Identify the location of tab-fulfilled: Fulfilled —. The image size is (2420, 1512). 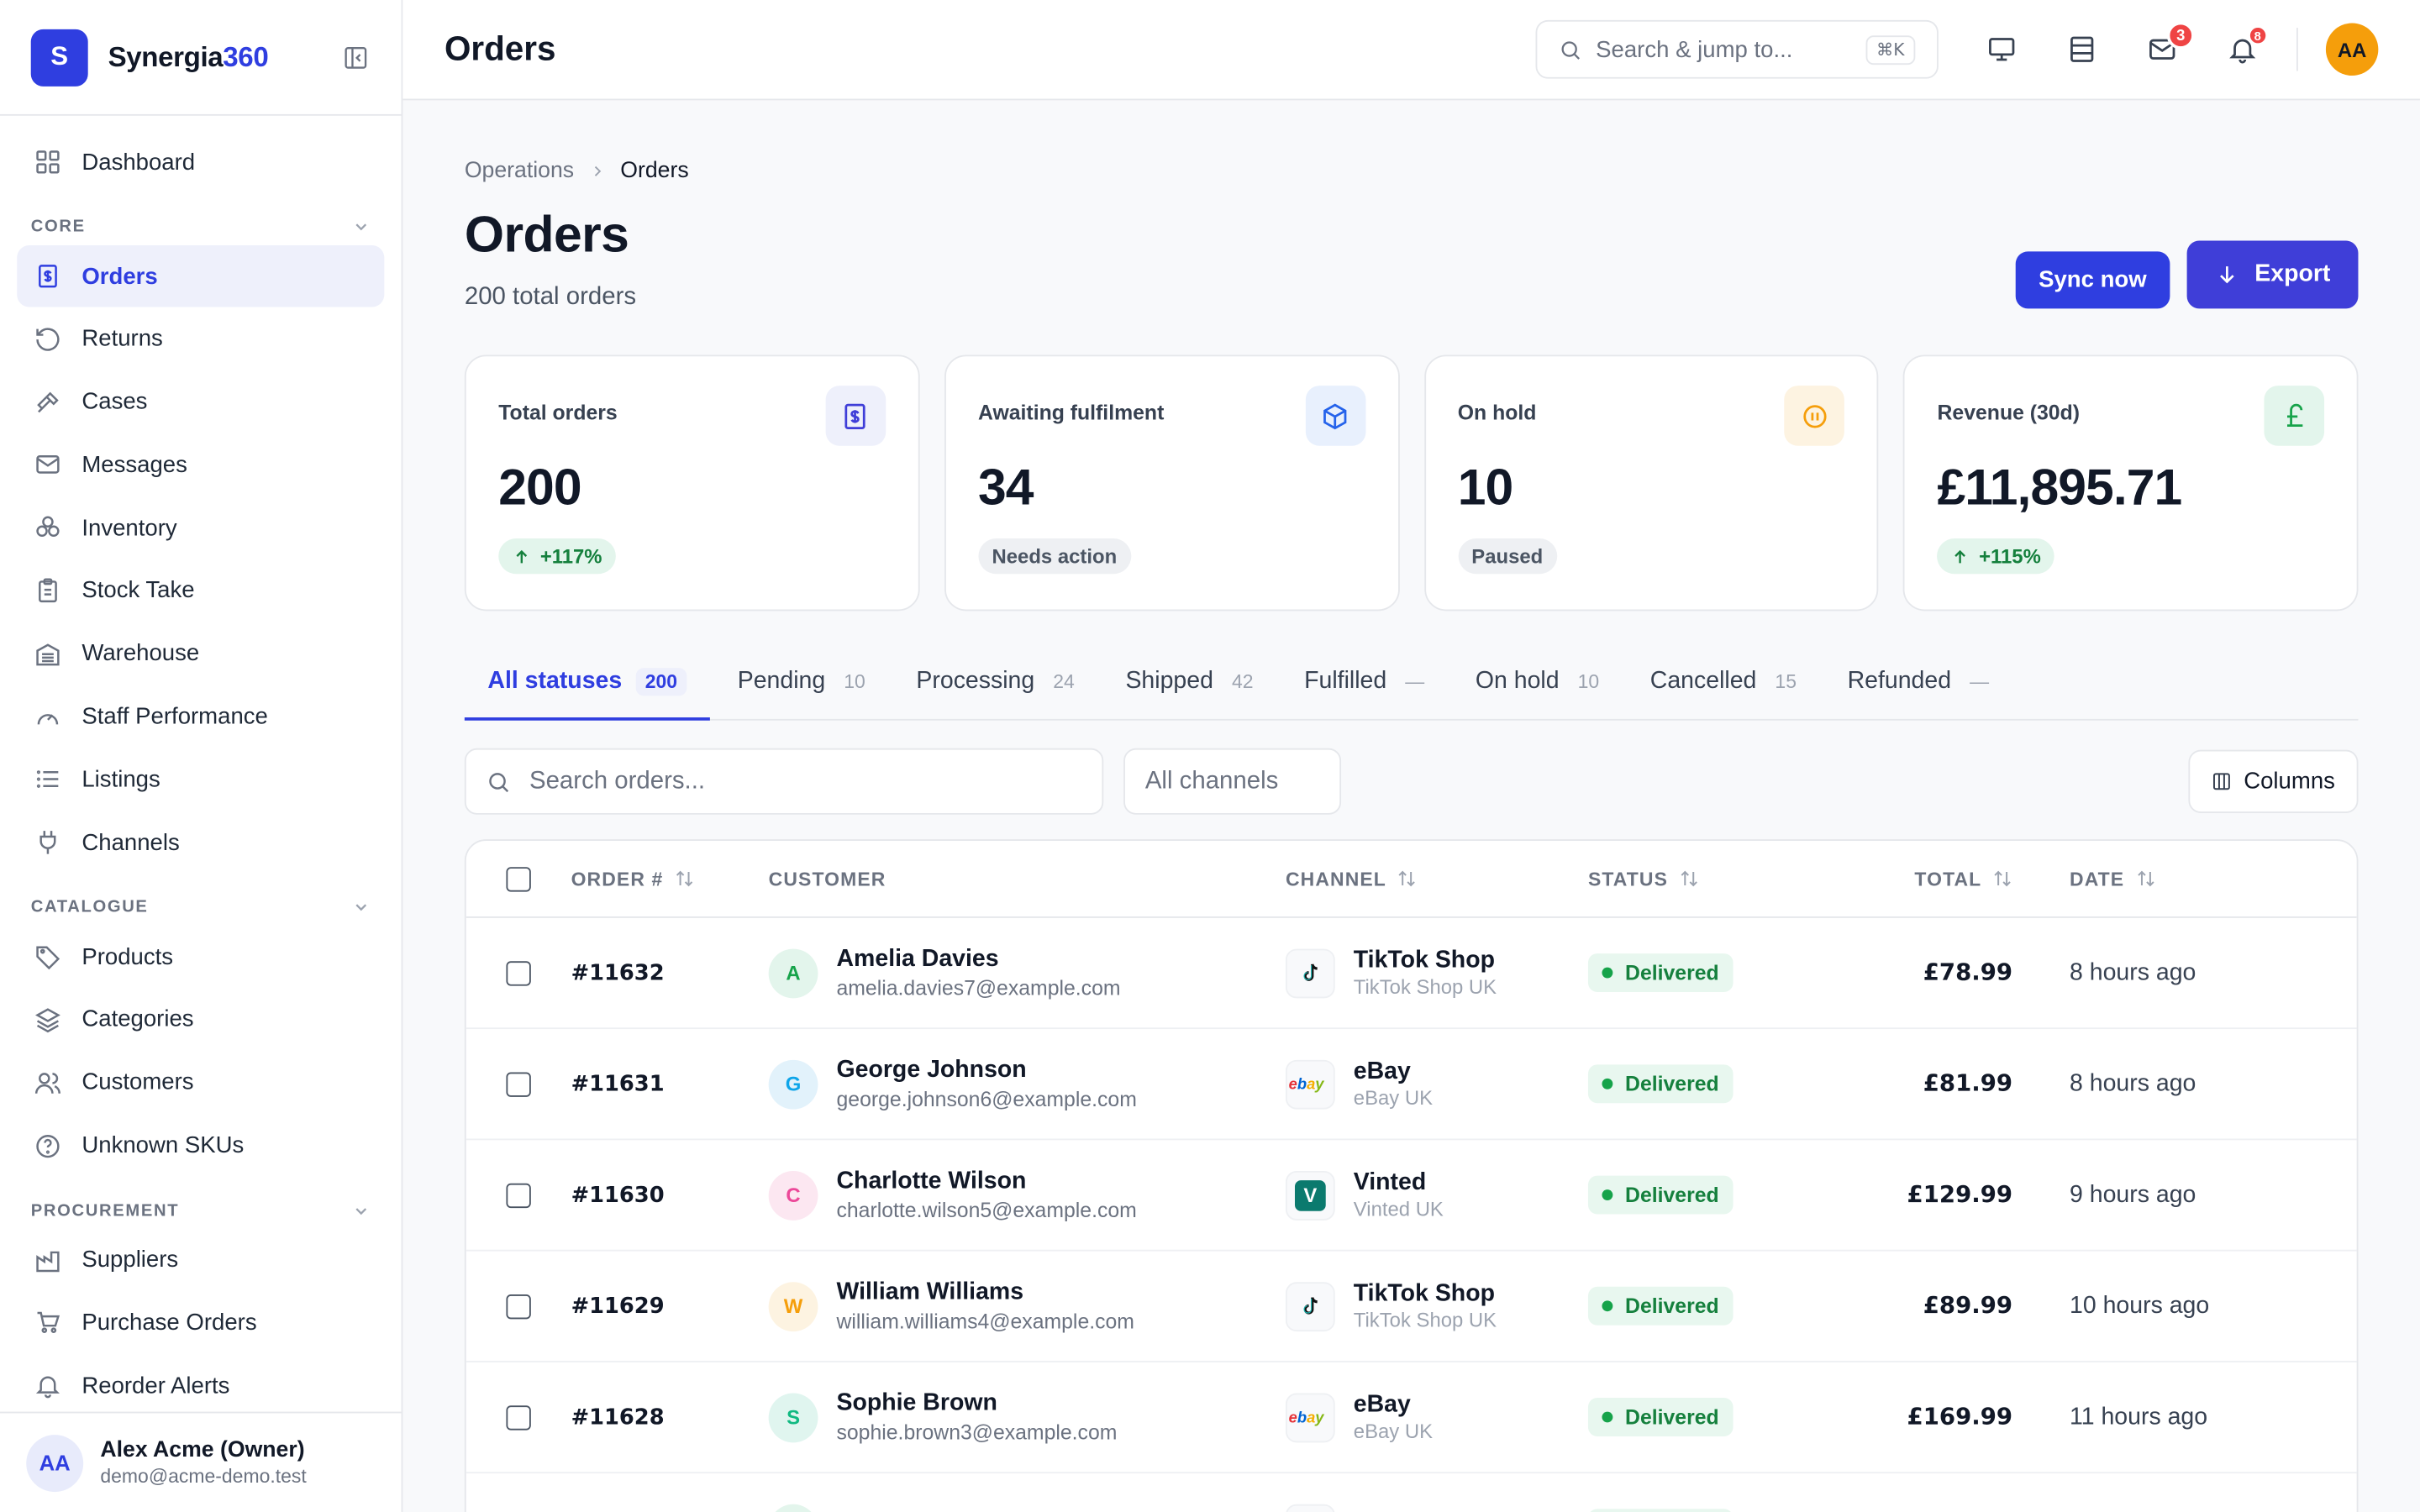
(1364, 682).